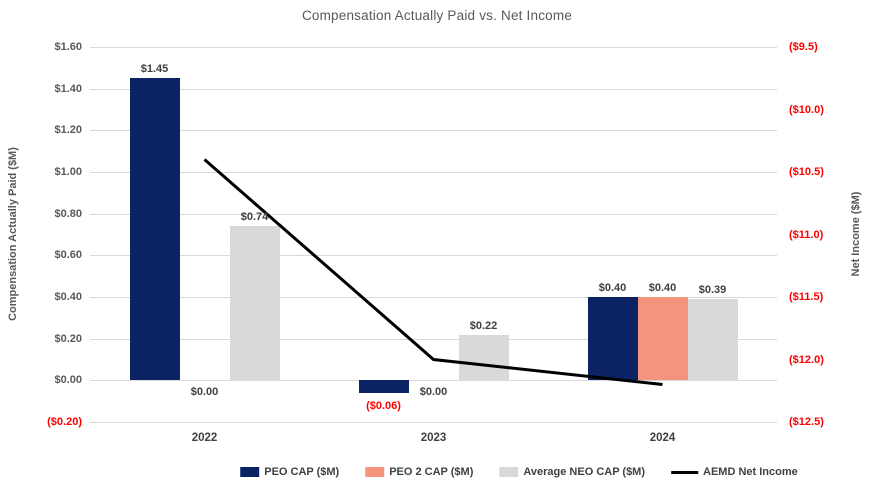 The height and width of the screenshot is (497, 874). Describe the element at coordinates (483, 357) in the screenshot. I see `bar-average-neo-cap-m-2023` at that location.